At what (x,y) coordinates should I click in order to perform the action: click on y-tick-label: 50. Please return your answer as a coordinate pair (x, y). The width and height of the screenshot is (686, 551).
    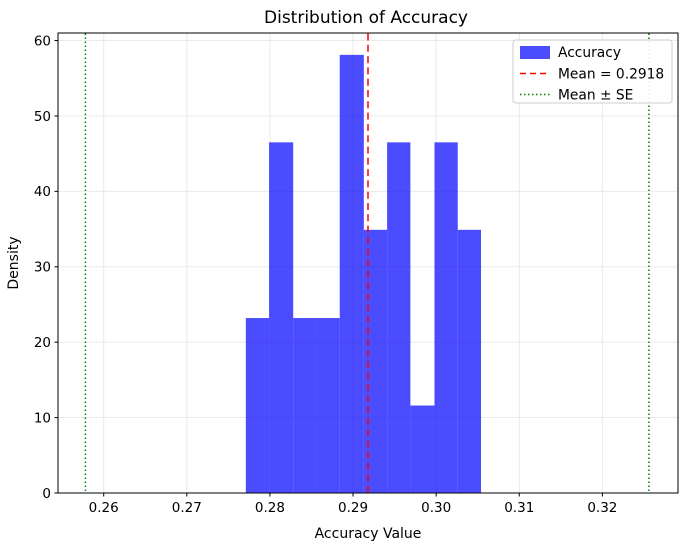
    Looking at the image, I should click on (42, 117).